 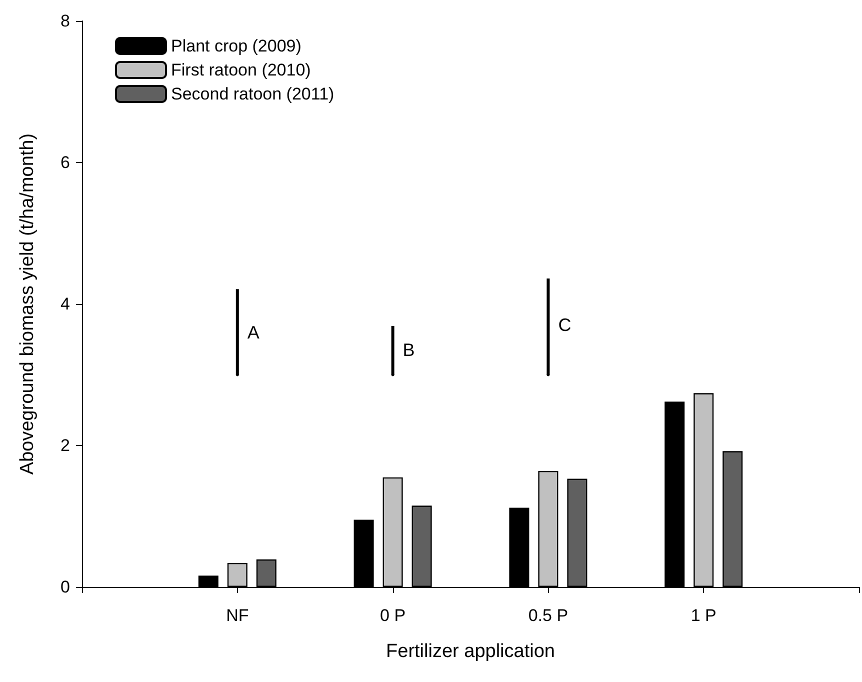 What do you see at coordinates (65, 21) in the screenshot?
I see `y-tick-label: 8` at bounding box center [65, 21].